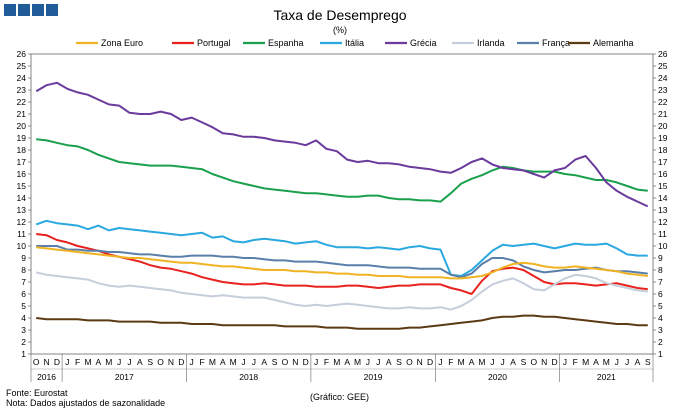 This screenshot has height=416, width=680. Describe the element at coordinates (248, 377) in the screenshot. I see `x-year-label: 2018` at that location.